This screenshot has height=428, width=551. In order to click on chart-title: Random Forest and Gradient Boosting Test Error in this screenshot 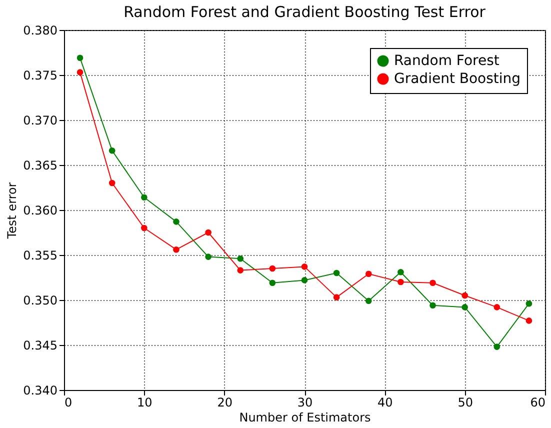, I will do `click(305, 12)`.